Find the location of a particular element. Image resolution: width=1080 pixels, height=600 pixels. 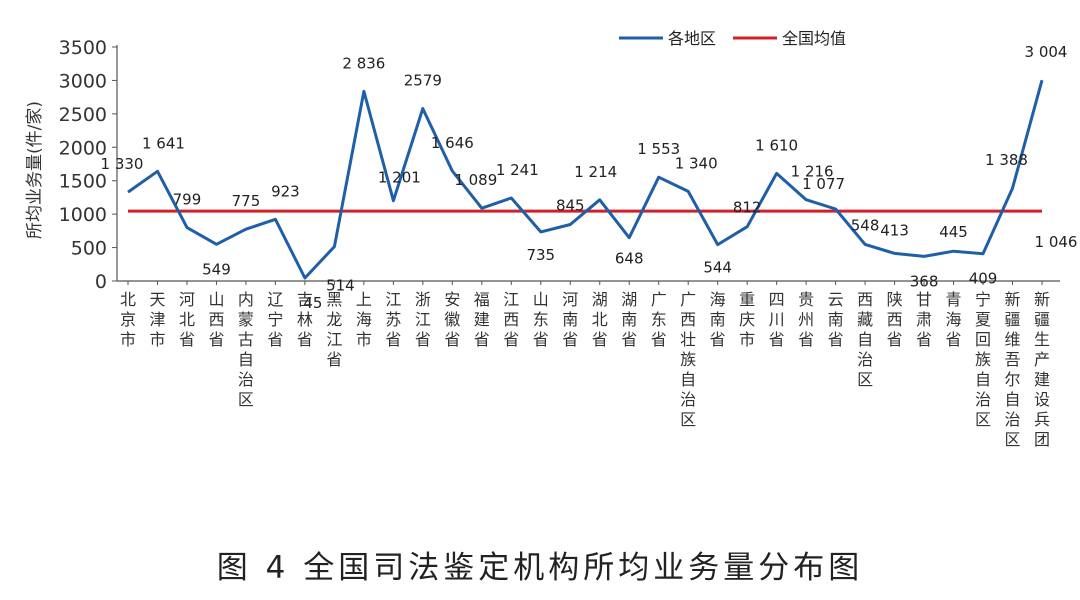

data-label: 845 is located at coordinates (570, 206).